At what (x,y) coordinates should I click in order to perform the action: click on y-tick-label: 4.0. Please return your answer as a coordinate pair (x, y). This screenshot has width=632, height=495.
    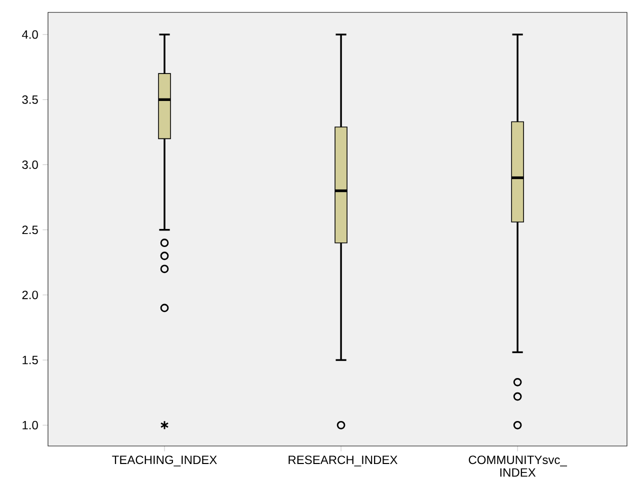
    Looking at the image, I should click on (30, 34).